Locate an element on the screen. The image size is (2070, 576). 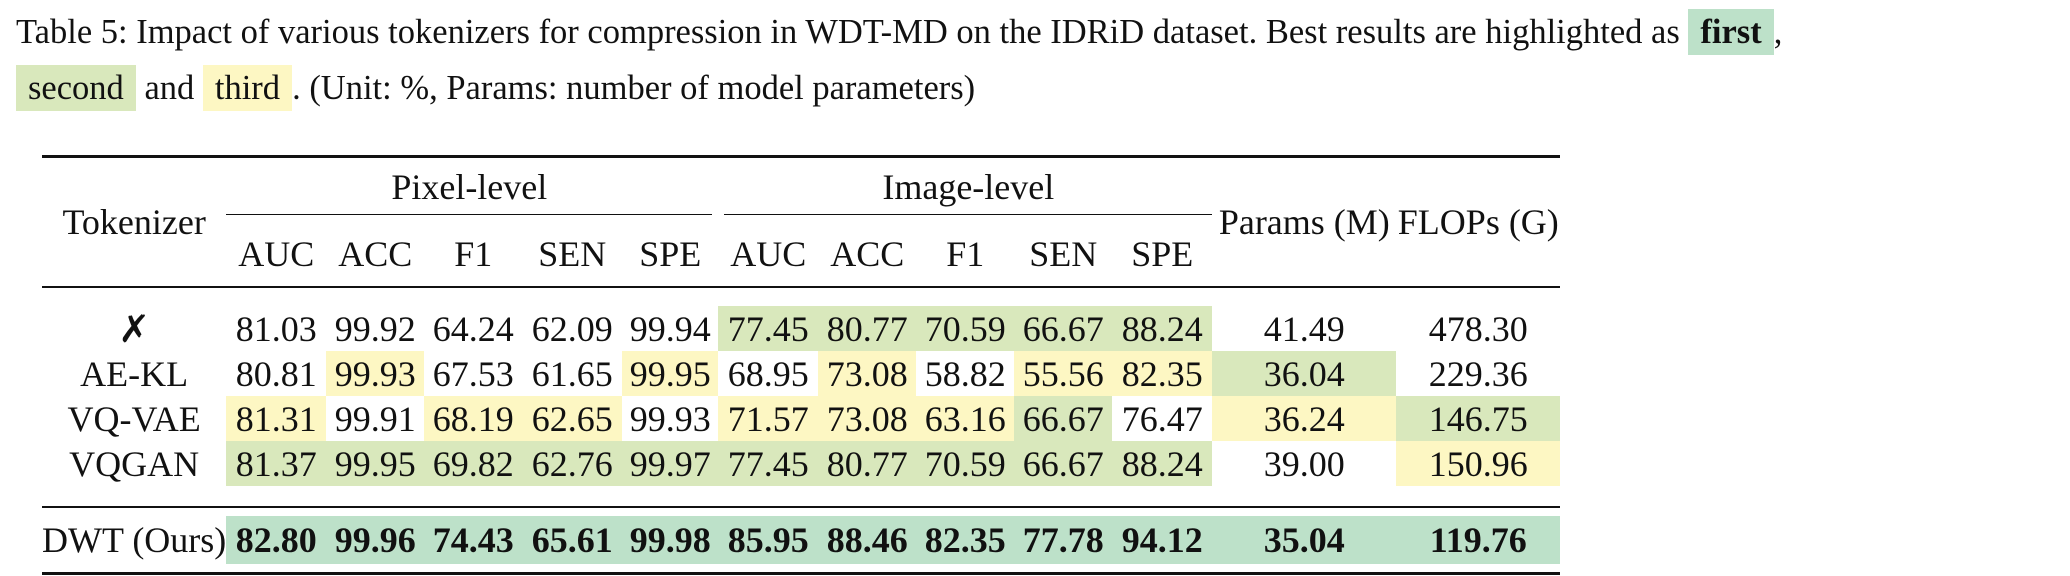
row-tokenizer-name: AE-KL is located at coordinates (134, 373).